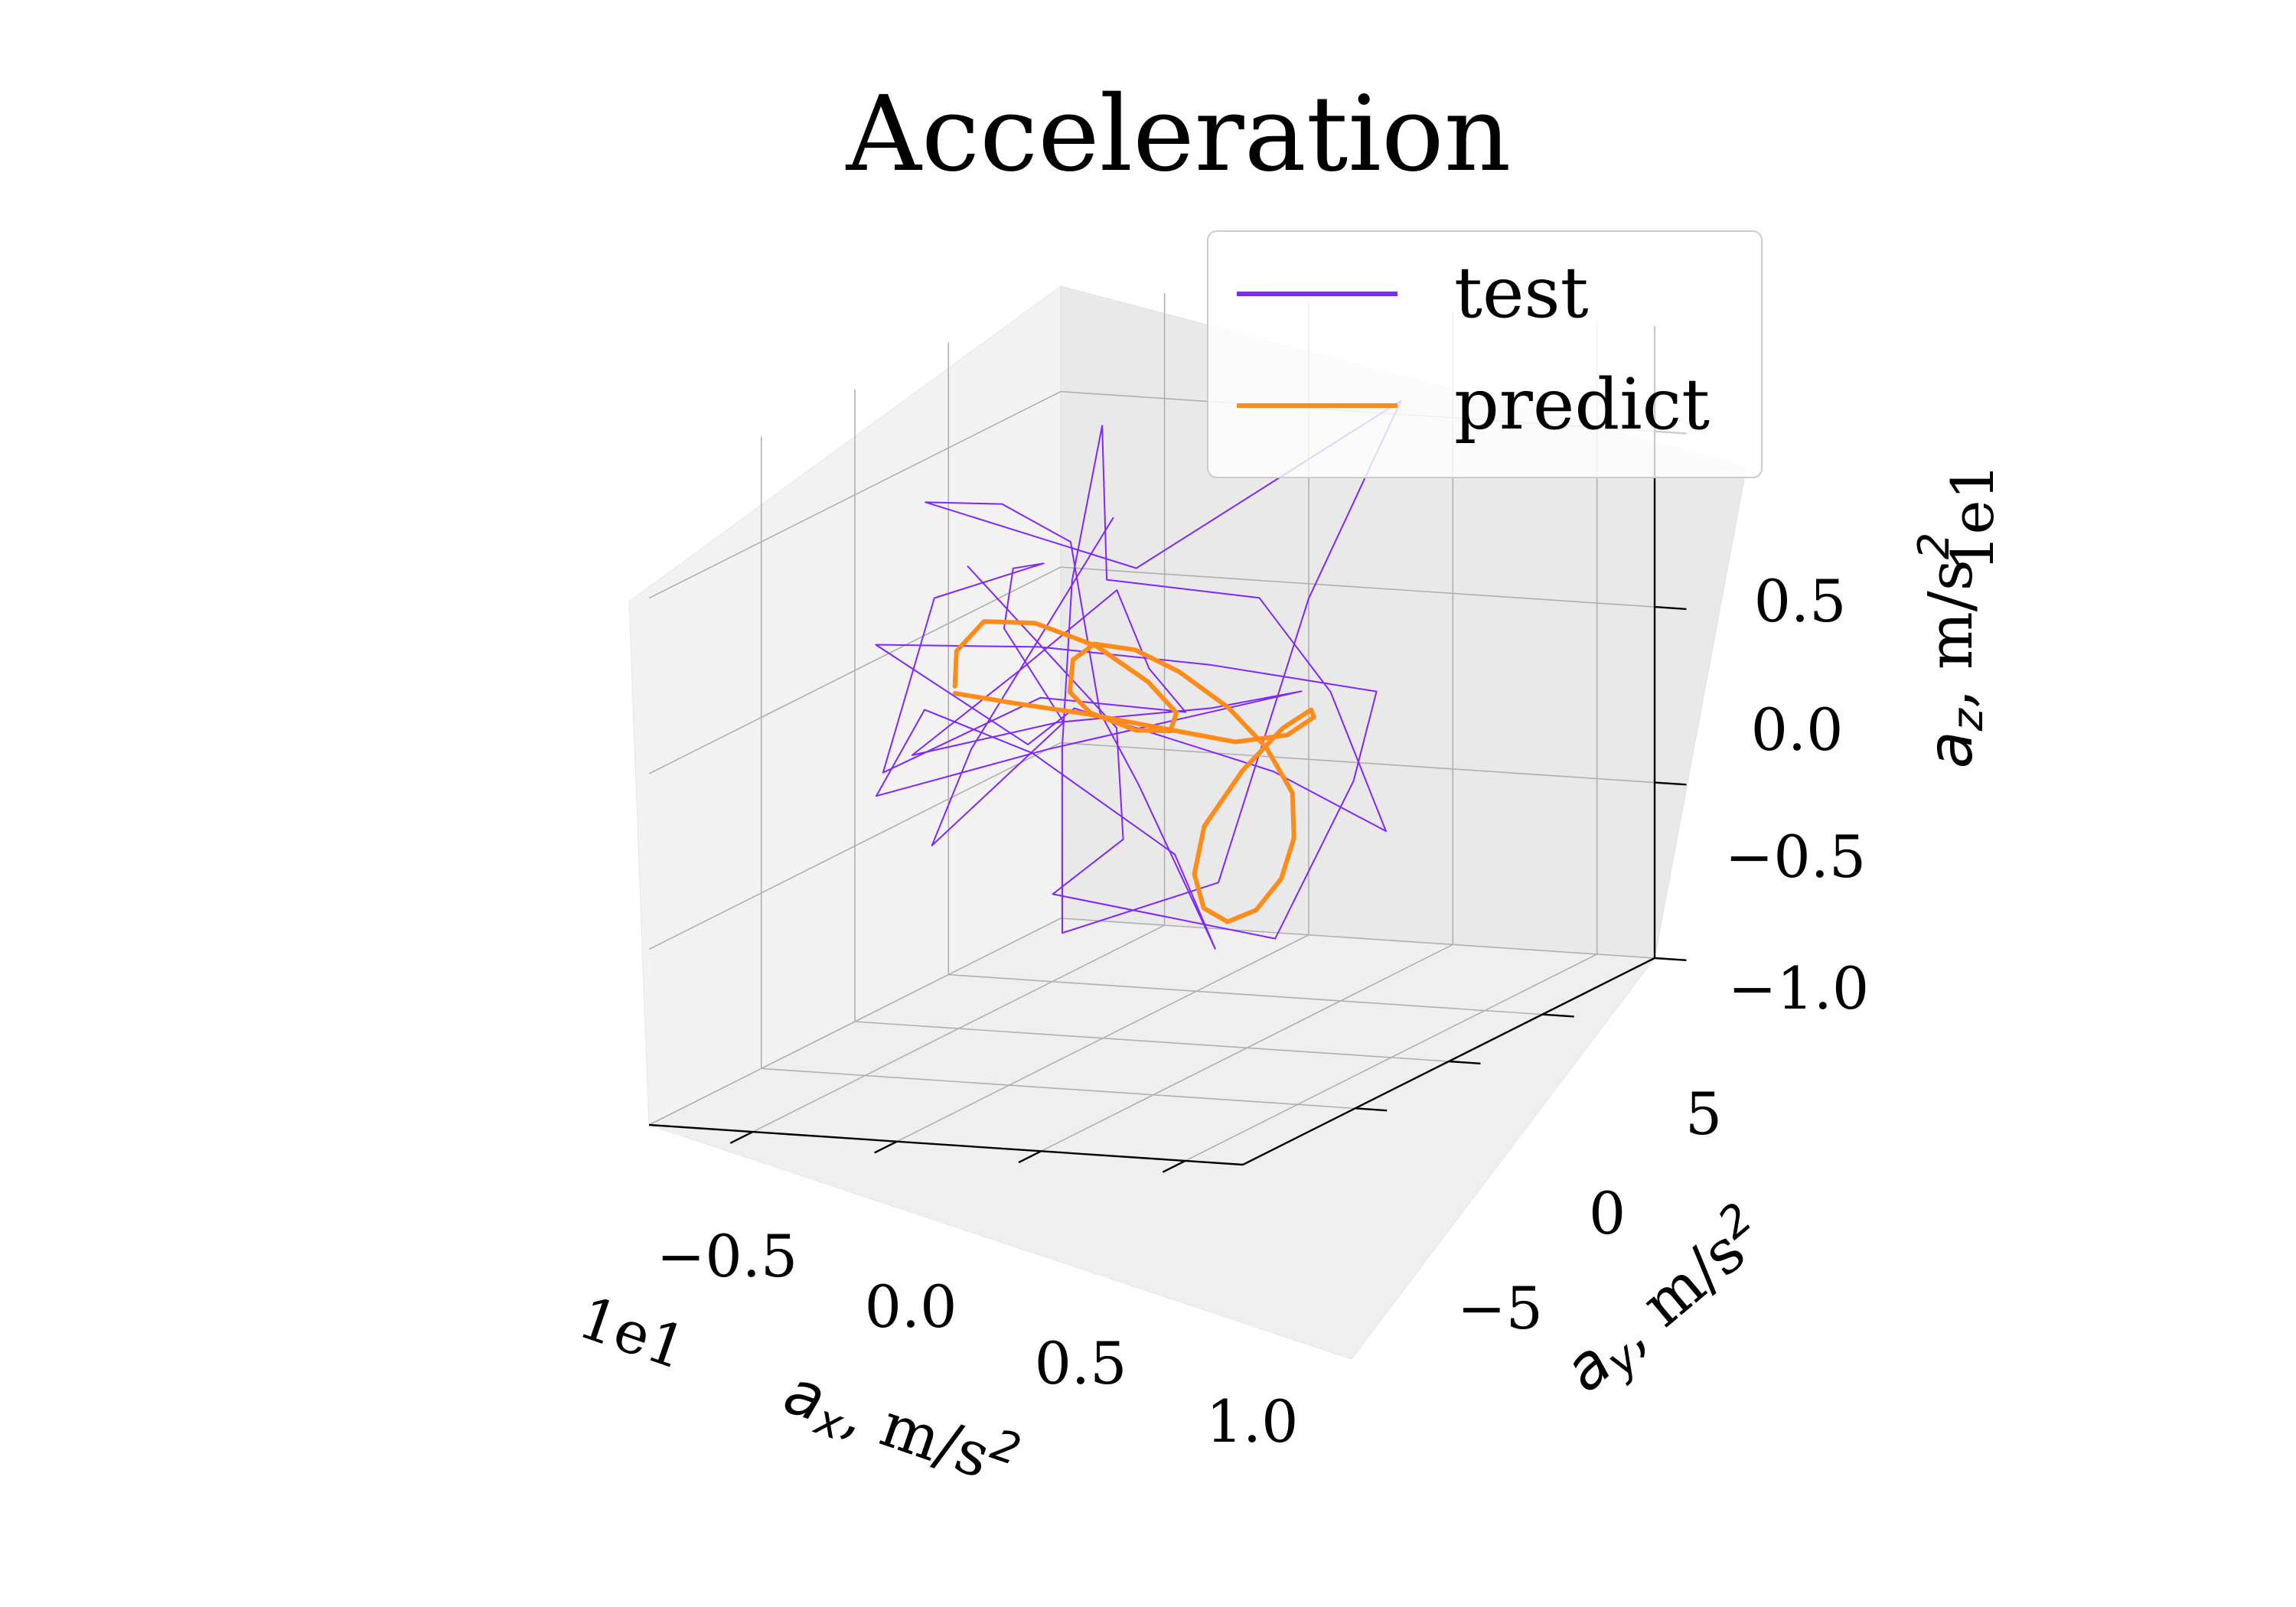 The height and width of the screenshot is (1607, 2296). I want to click on y-tick-label: 5, so click(1703, 1114).